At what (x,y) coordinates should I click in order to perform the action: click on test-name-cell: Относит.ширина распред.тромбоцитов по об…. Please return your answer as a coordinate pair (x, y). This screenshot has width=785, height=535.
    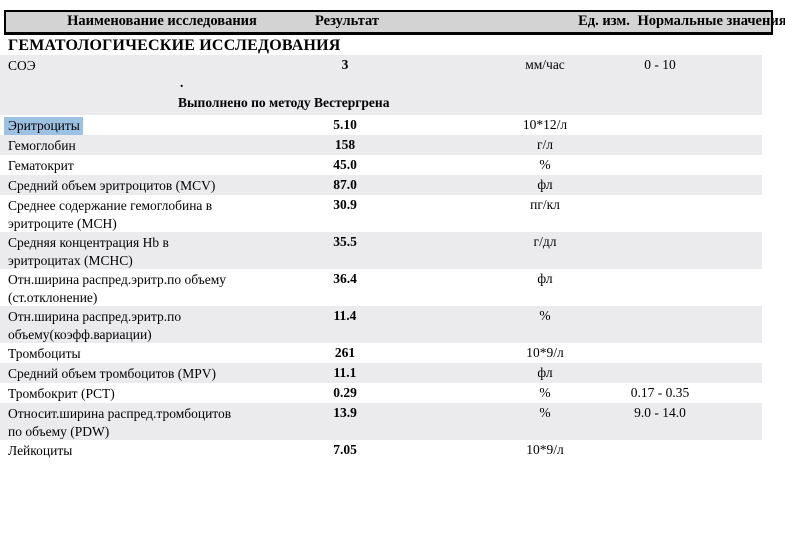
    Looking at the image, I should click on (119, 422).